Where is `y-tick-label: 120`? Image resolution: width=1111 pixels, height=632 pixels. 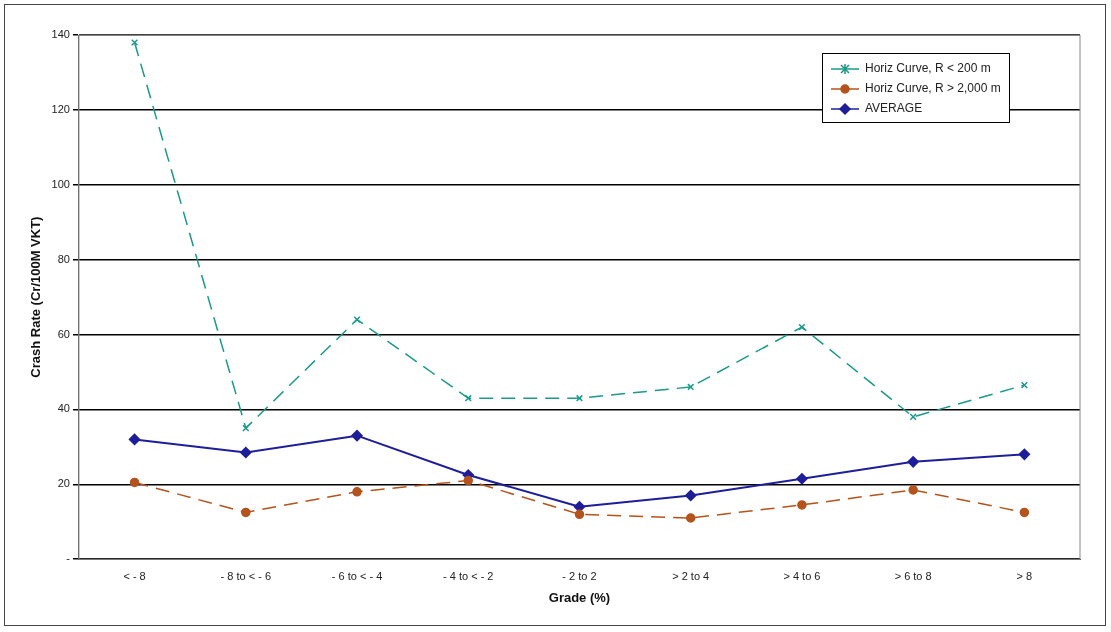
y-tick-label: 120 is located at coordinates (60, 108).